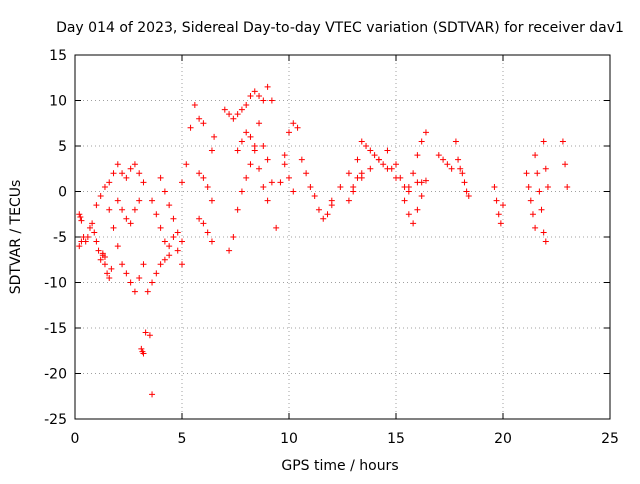 The image size is (640, 484). I want to click on y-tick-label: -20, so click(55, 375).